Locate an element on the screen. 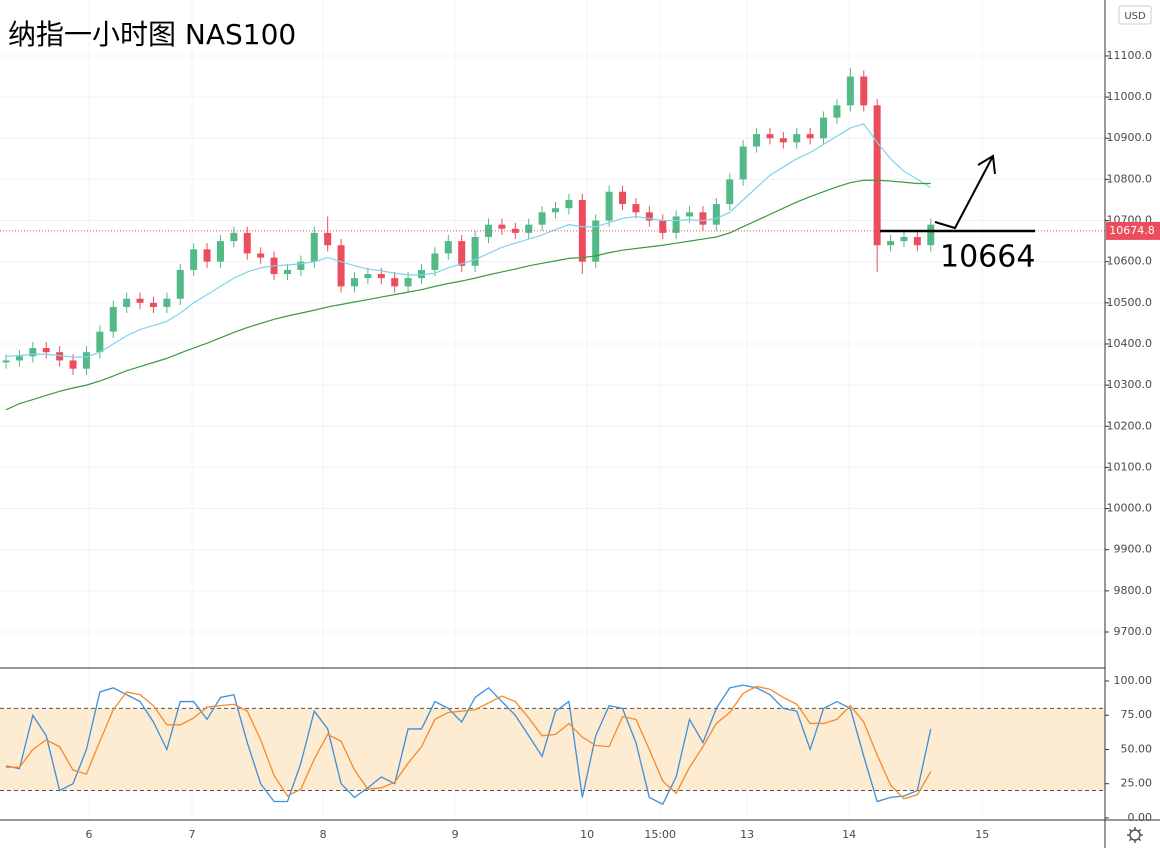  y-tick-label: 0.00 is located at coordinates (1140, 817).